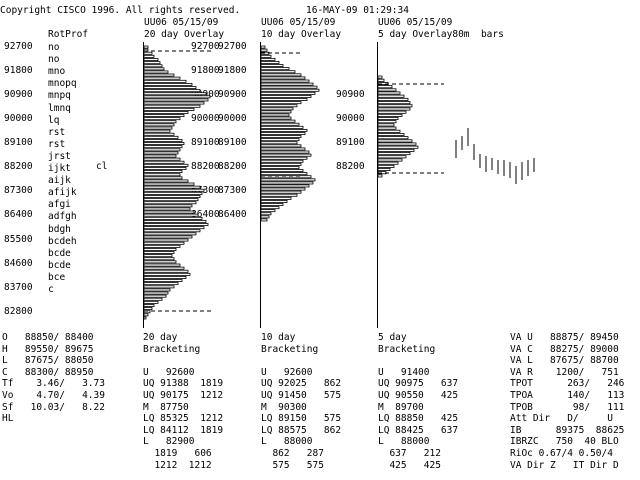  I want to click on stat-line: VA L 87675/ 88700, so click(564, 361).